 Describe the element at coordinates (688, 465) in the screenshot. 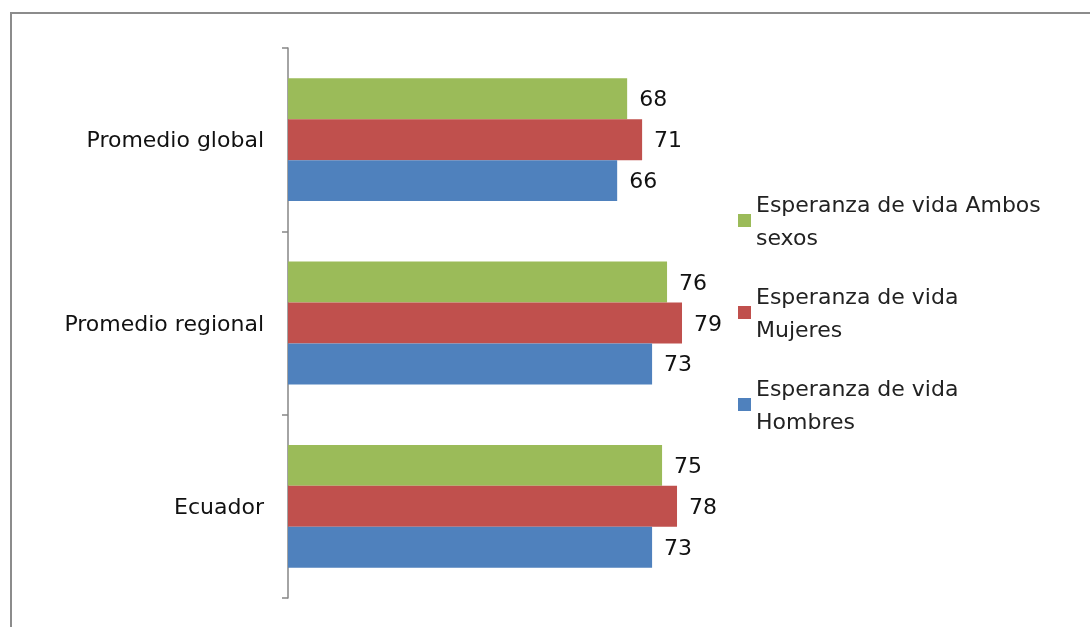

I see `data-label: 75` at that location.